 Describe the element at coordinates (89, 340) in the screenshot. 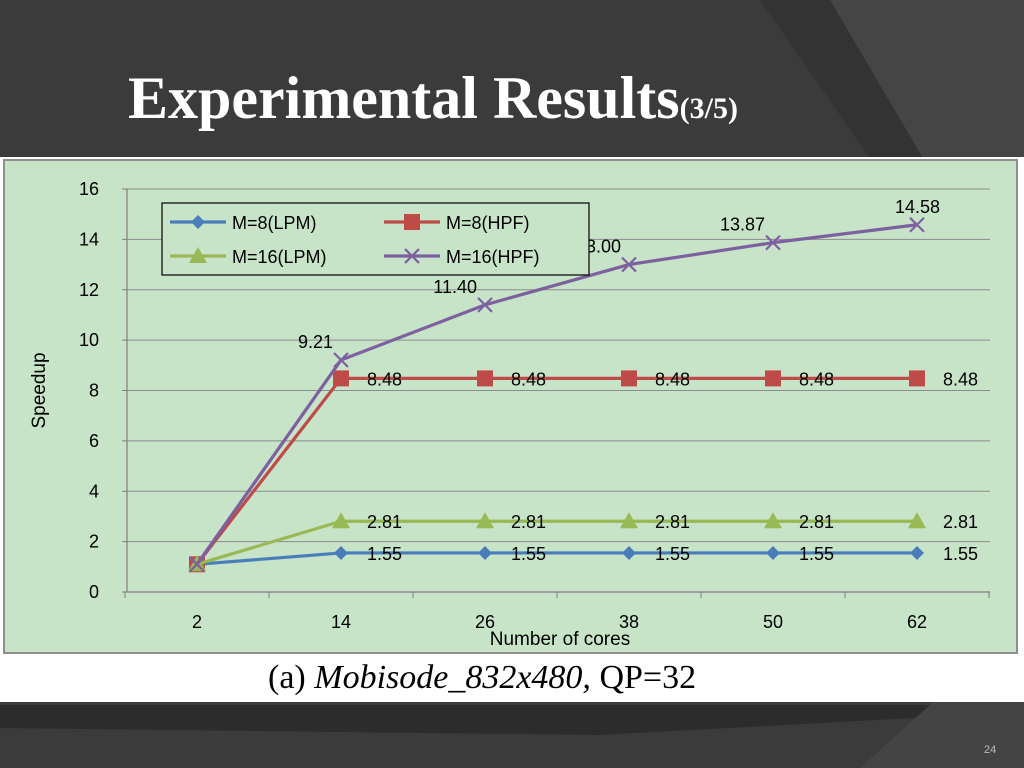

I see `y-tick-label: 10` at that location.